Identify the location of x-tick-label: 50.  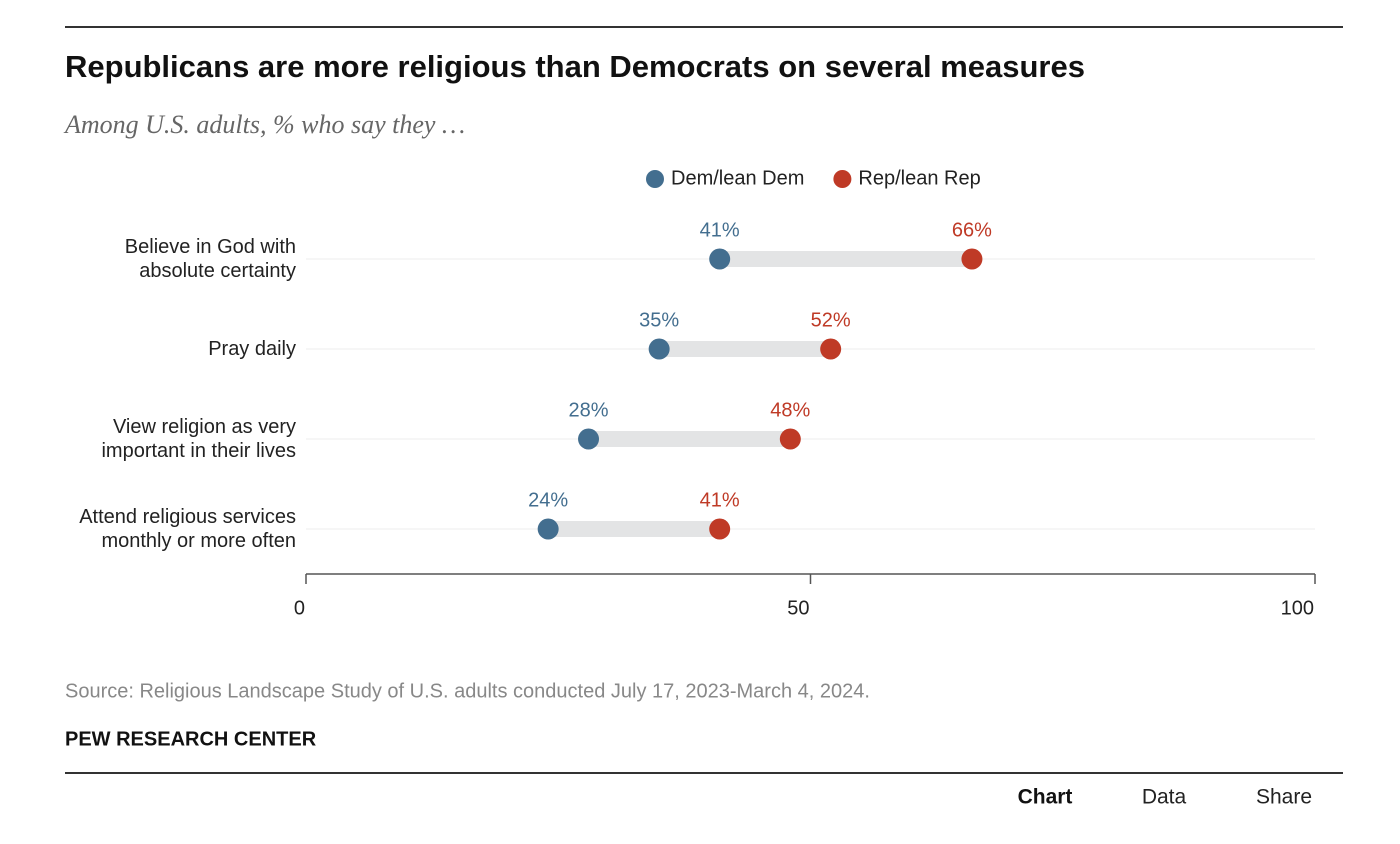
(798, 608).